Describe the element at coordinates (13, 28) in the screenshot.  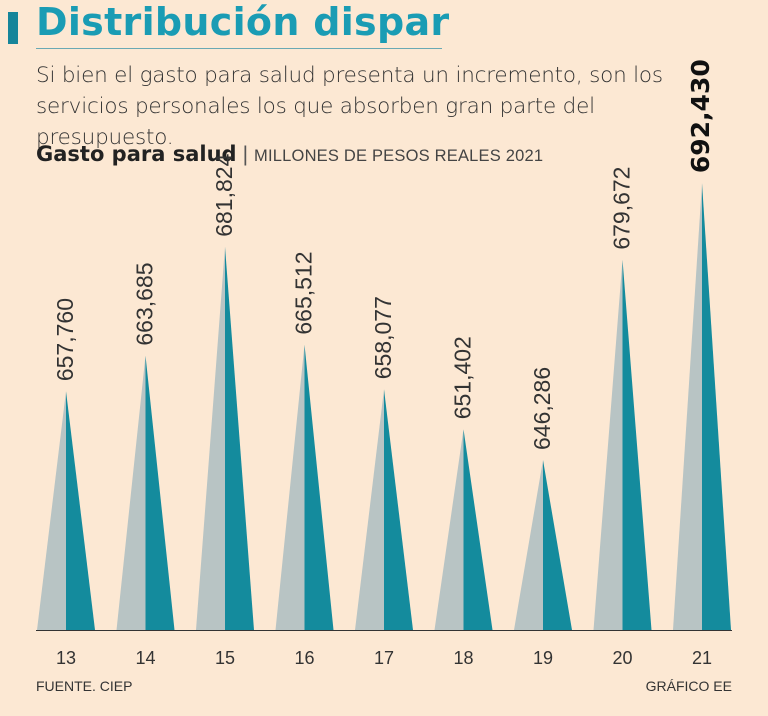
I see `title-accent-bar` at that location.